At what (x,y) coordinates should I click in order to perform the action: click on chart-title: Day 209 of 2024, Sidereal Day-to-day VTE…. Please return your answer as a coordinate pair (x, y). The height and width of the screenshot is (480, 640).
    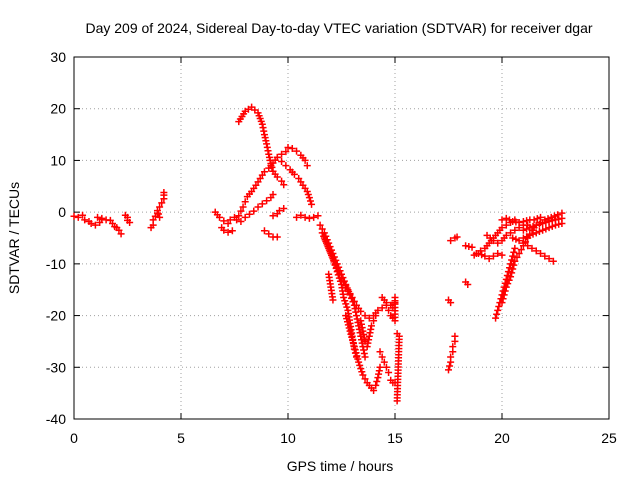
    Looking at the image, I should click on (338, 28).